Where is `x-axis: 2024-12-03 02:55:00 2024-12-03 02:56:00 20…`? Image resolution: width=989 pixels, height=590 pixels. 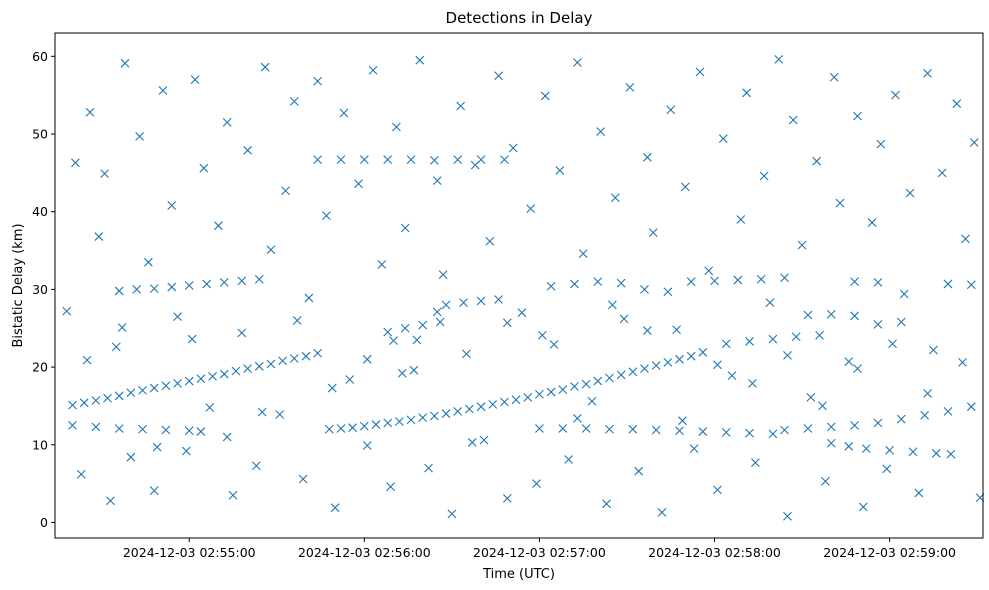 x-axis: 2024-12-03 02:55:00 2024-12-03 02:56:00 20… is located at coordinates (539, 549).